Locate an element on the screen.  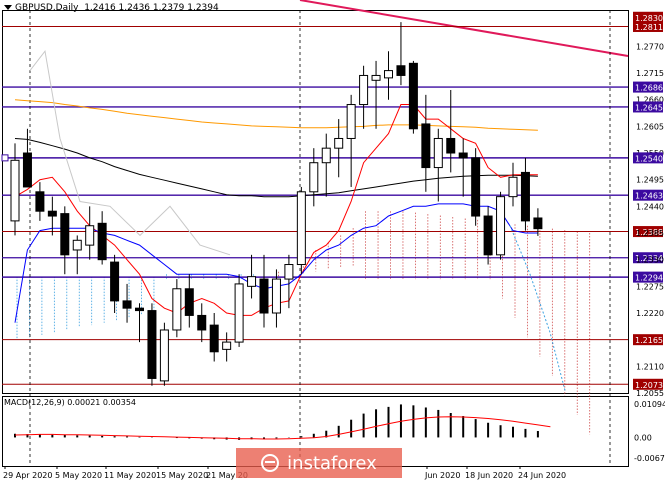
time-axis-label: 11 May 2020 is located at coordinates (130, 475).